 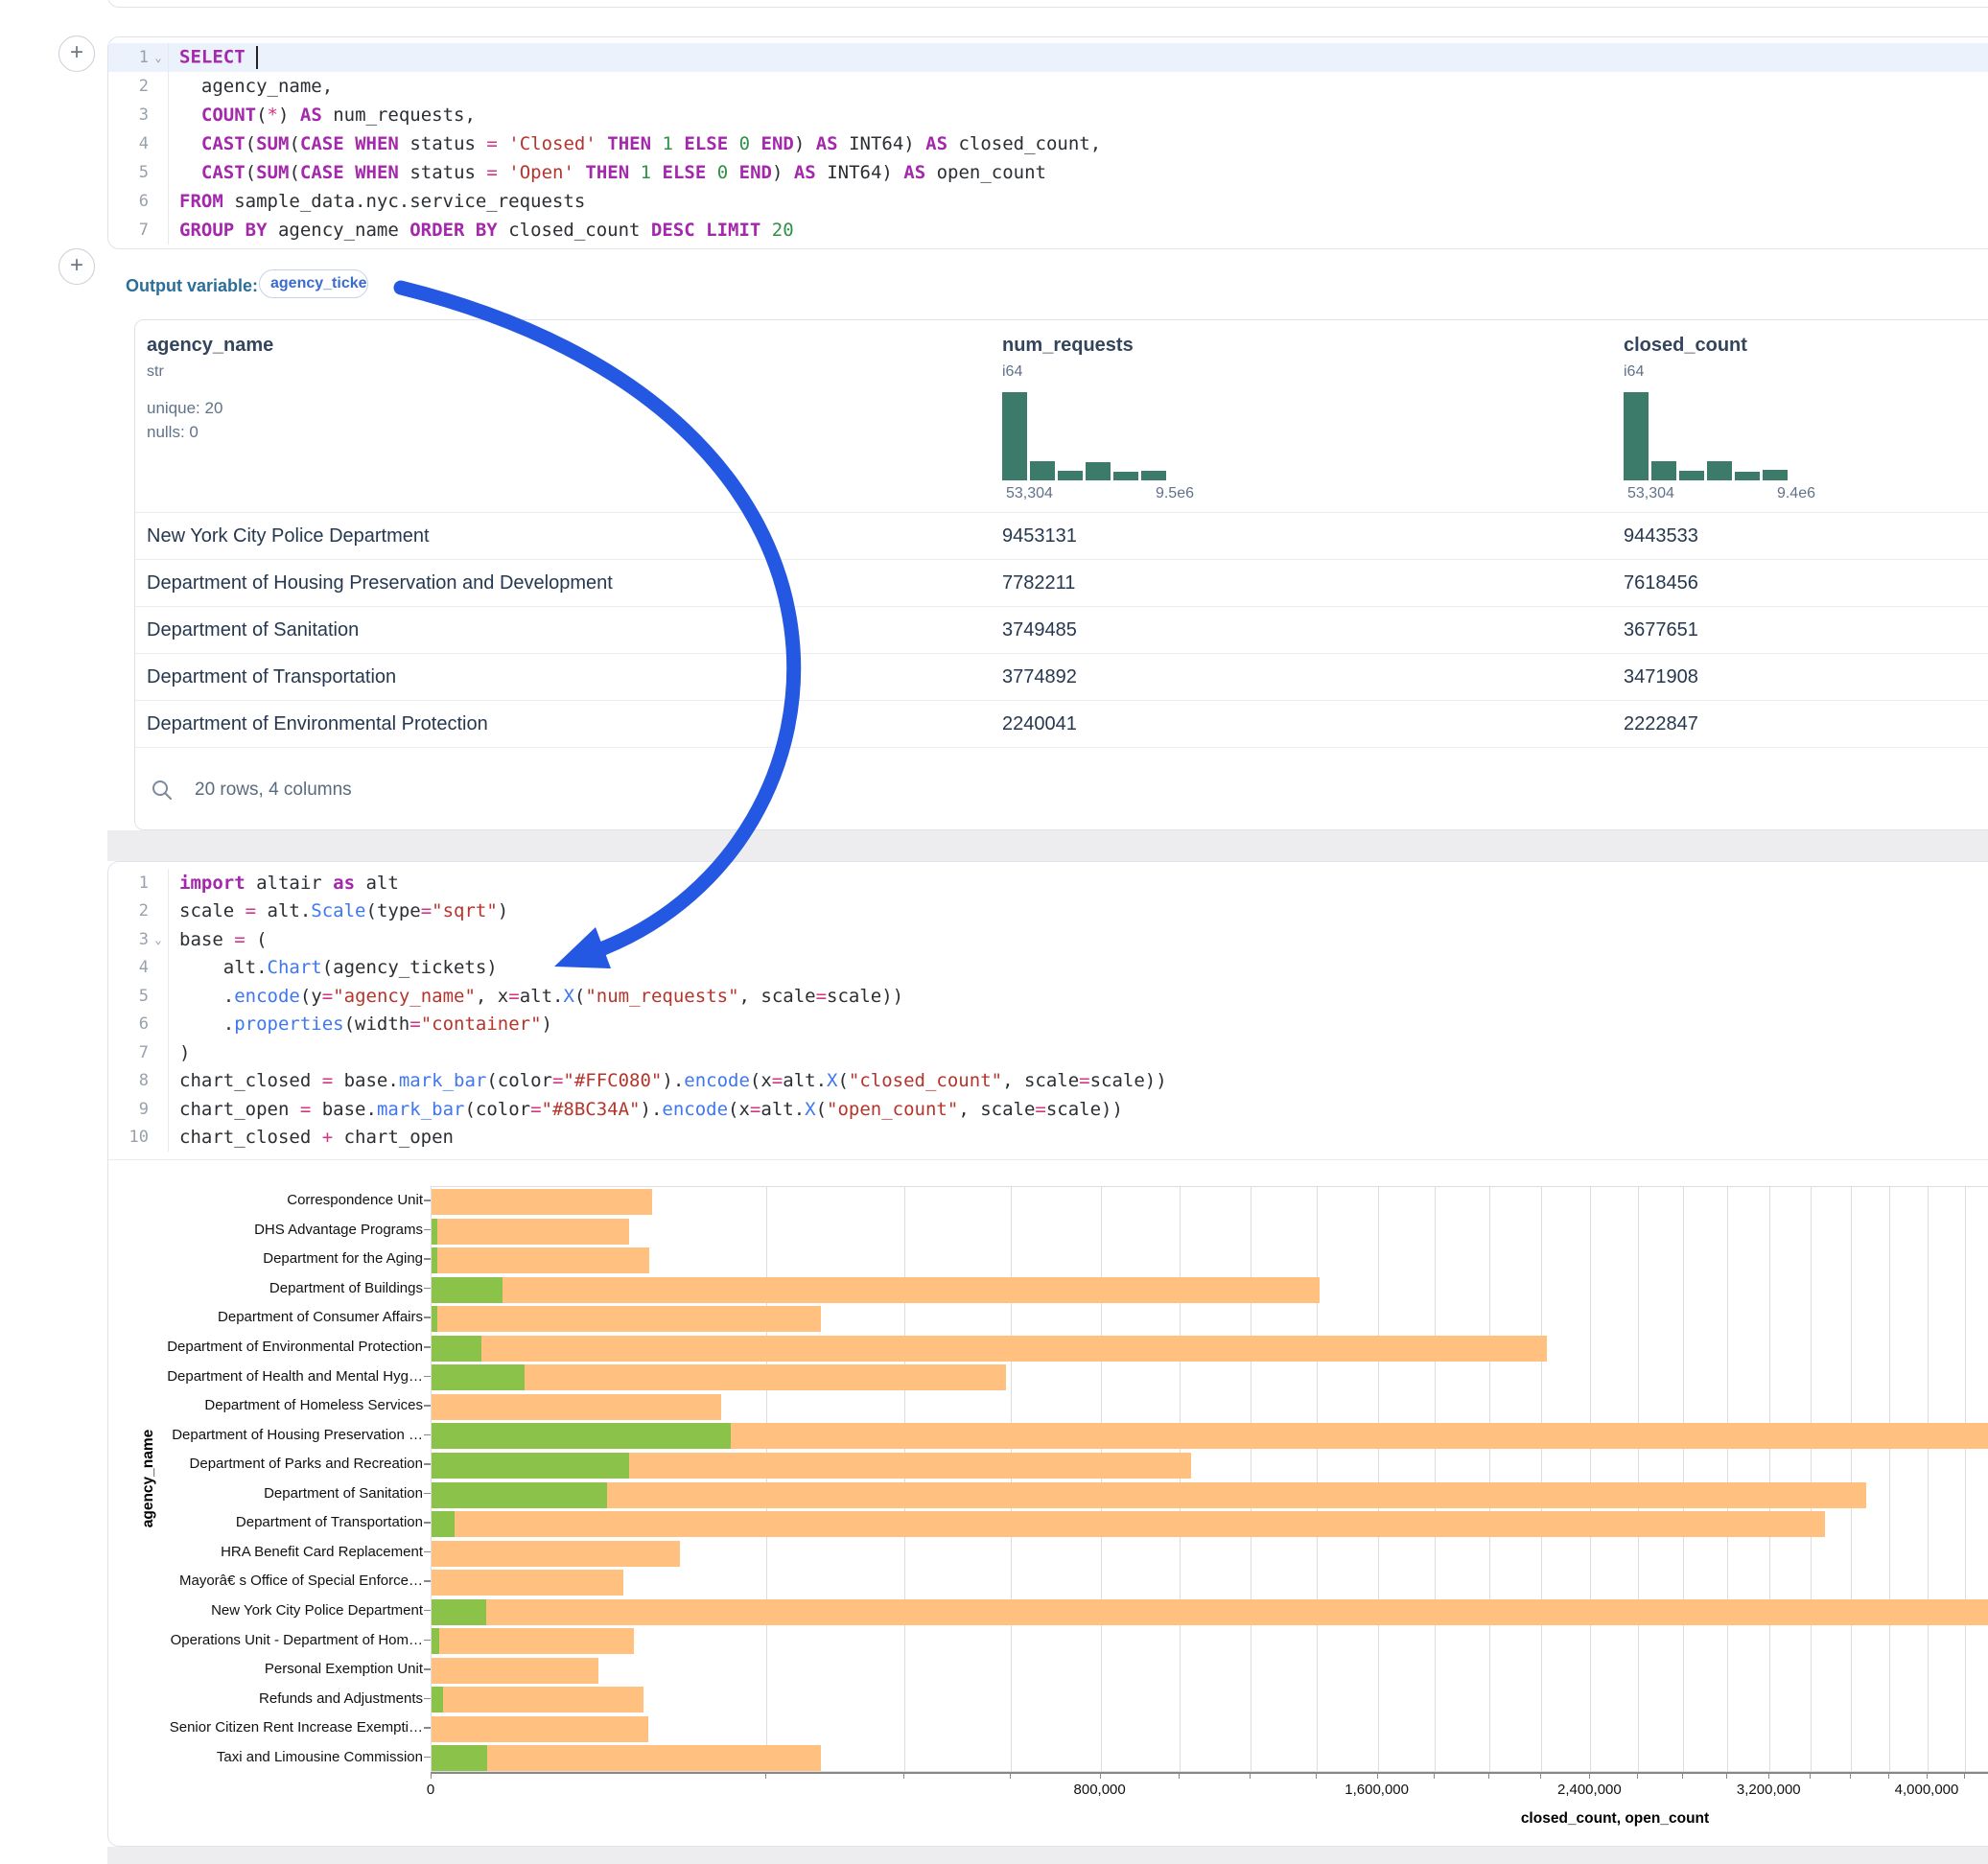 What do you see at coordinates (1039, 583) in the screenshot?
I see `table-cell: 7782211` at bounding box center [1039, 583].